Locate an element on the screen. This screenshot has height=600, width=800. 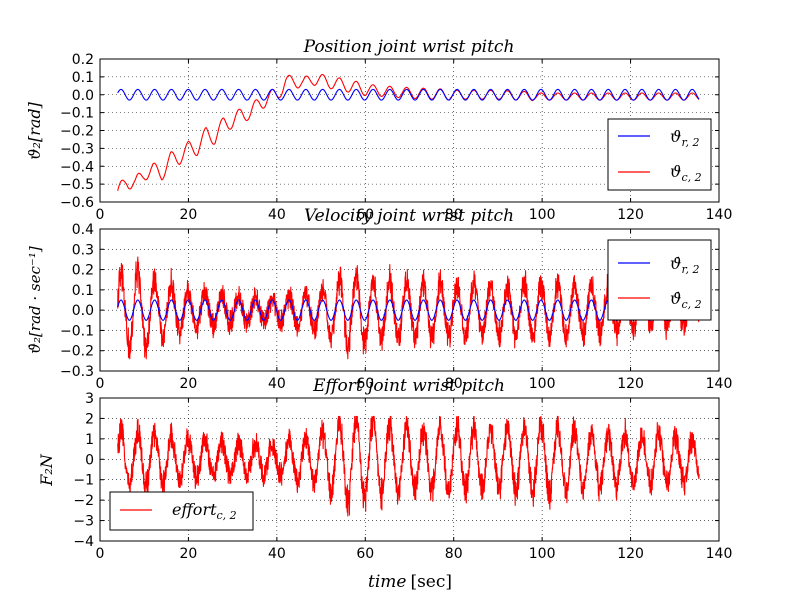
y-tick-label: −0.5 is located at coordinates (77, 185).